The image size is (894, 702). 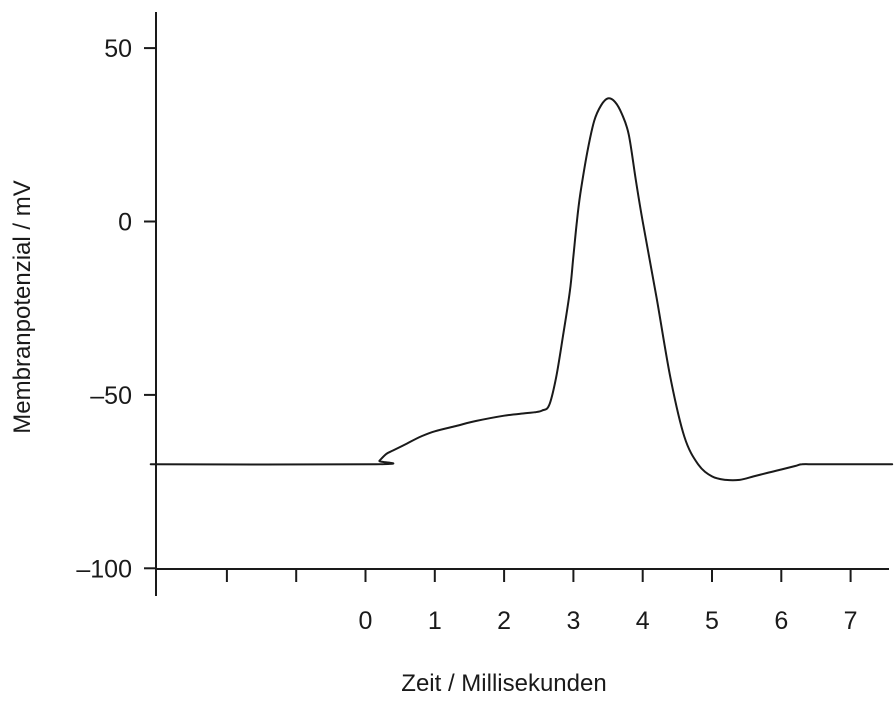 What do you see at coordinates (111, 396) in the screenshot?
I see `y-tick-label: –50` at bounding box center [111, 396].